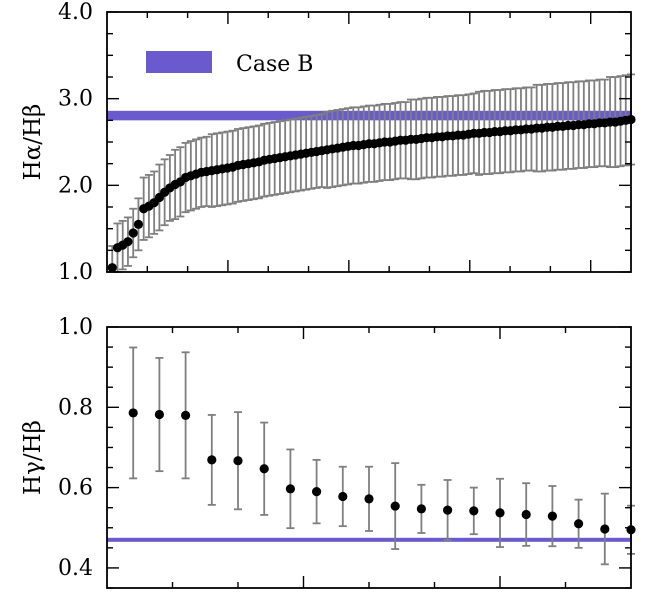  I want to click on y-tick-label: 3.0, so click(75, 99).